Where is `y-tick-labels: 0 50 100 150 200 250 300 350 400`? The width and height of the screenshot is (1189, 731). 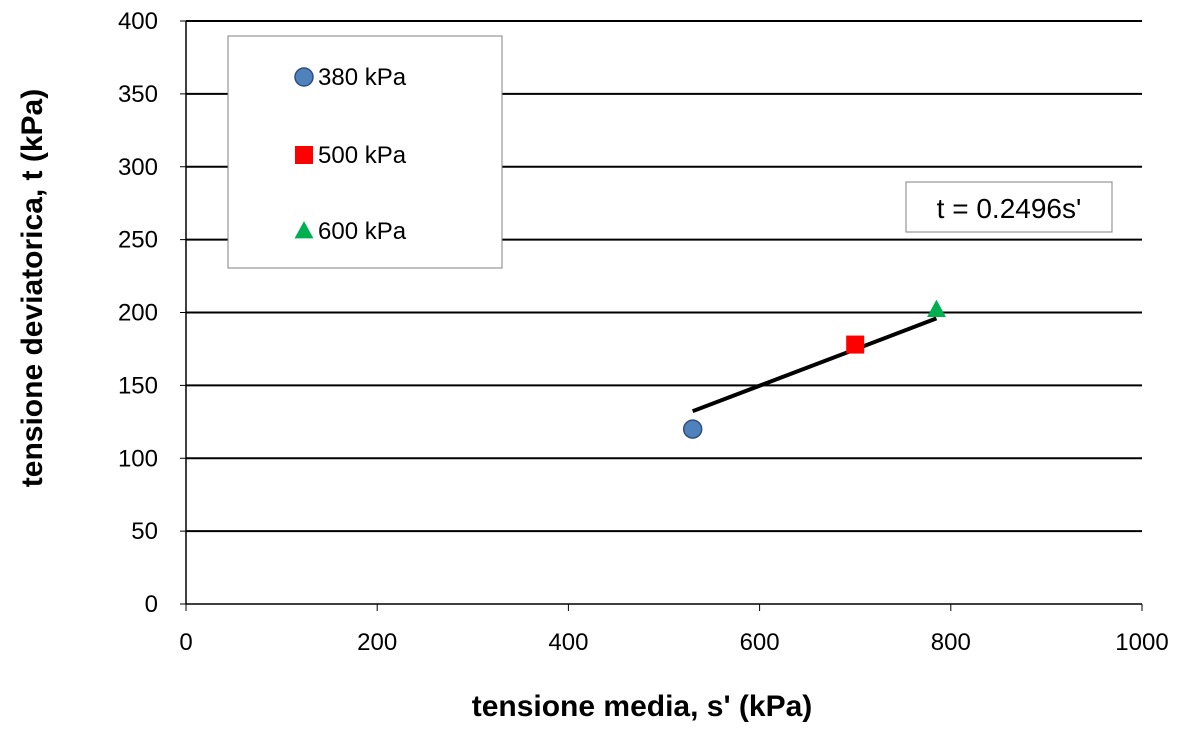
y-tick-labels: 0 50 100 150 200 250 300 350 400 is located at coordinates (138, 313).